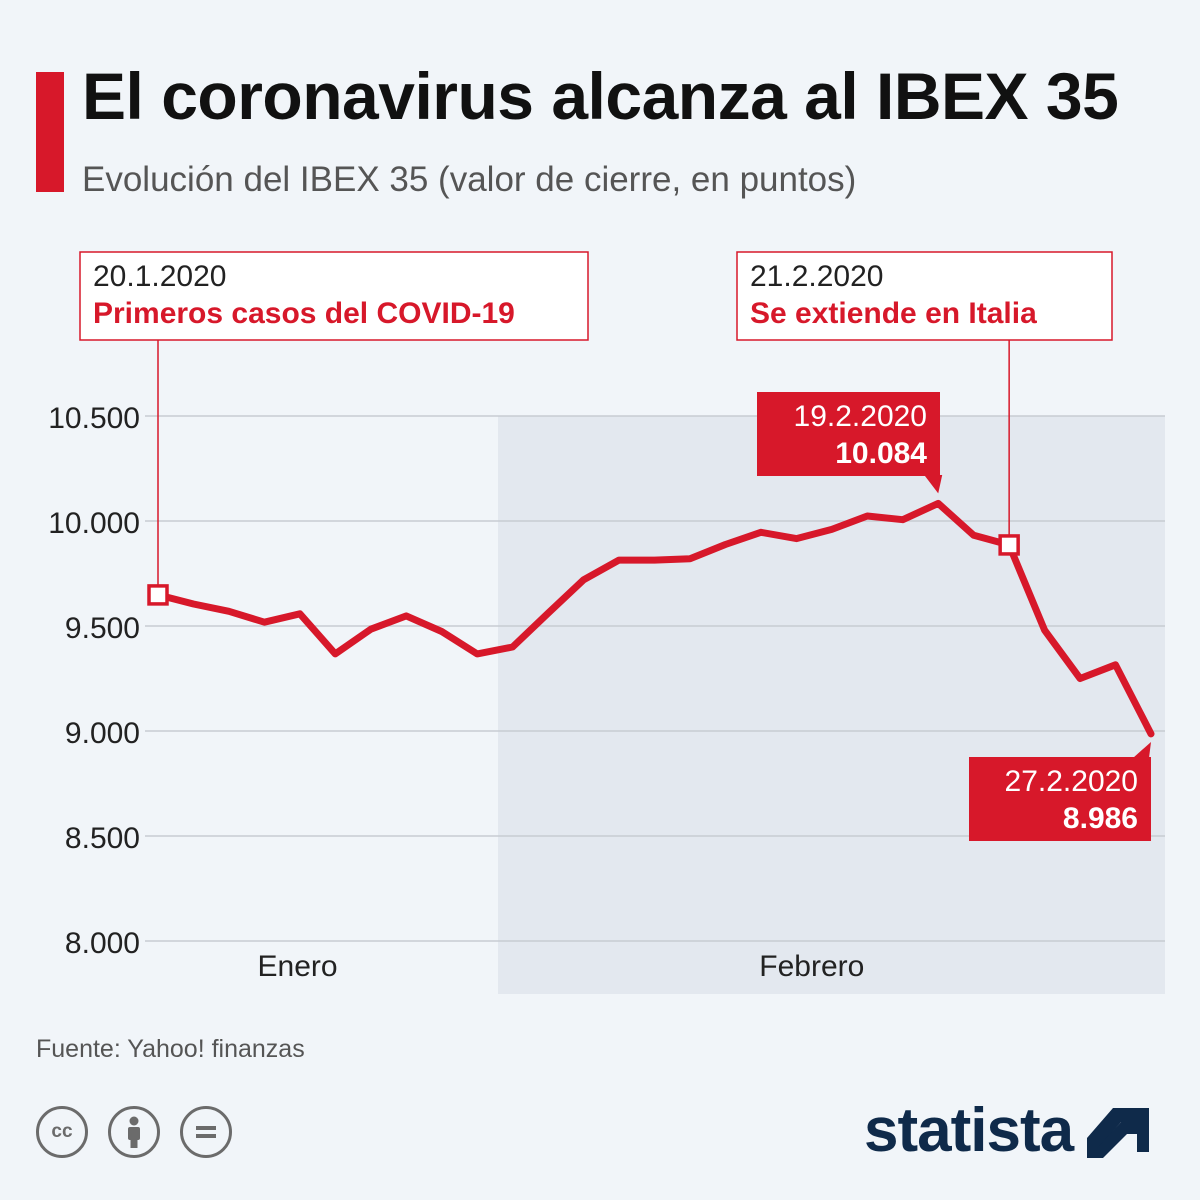  Describe the element at coordinates (811, 966) in the screenshot. I see `x-month-label-febrero: Febrero` at that location.